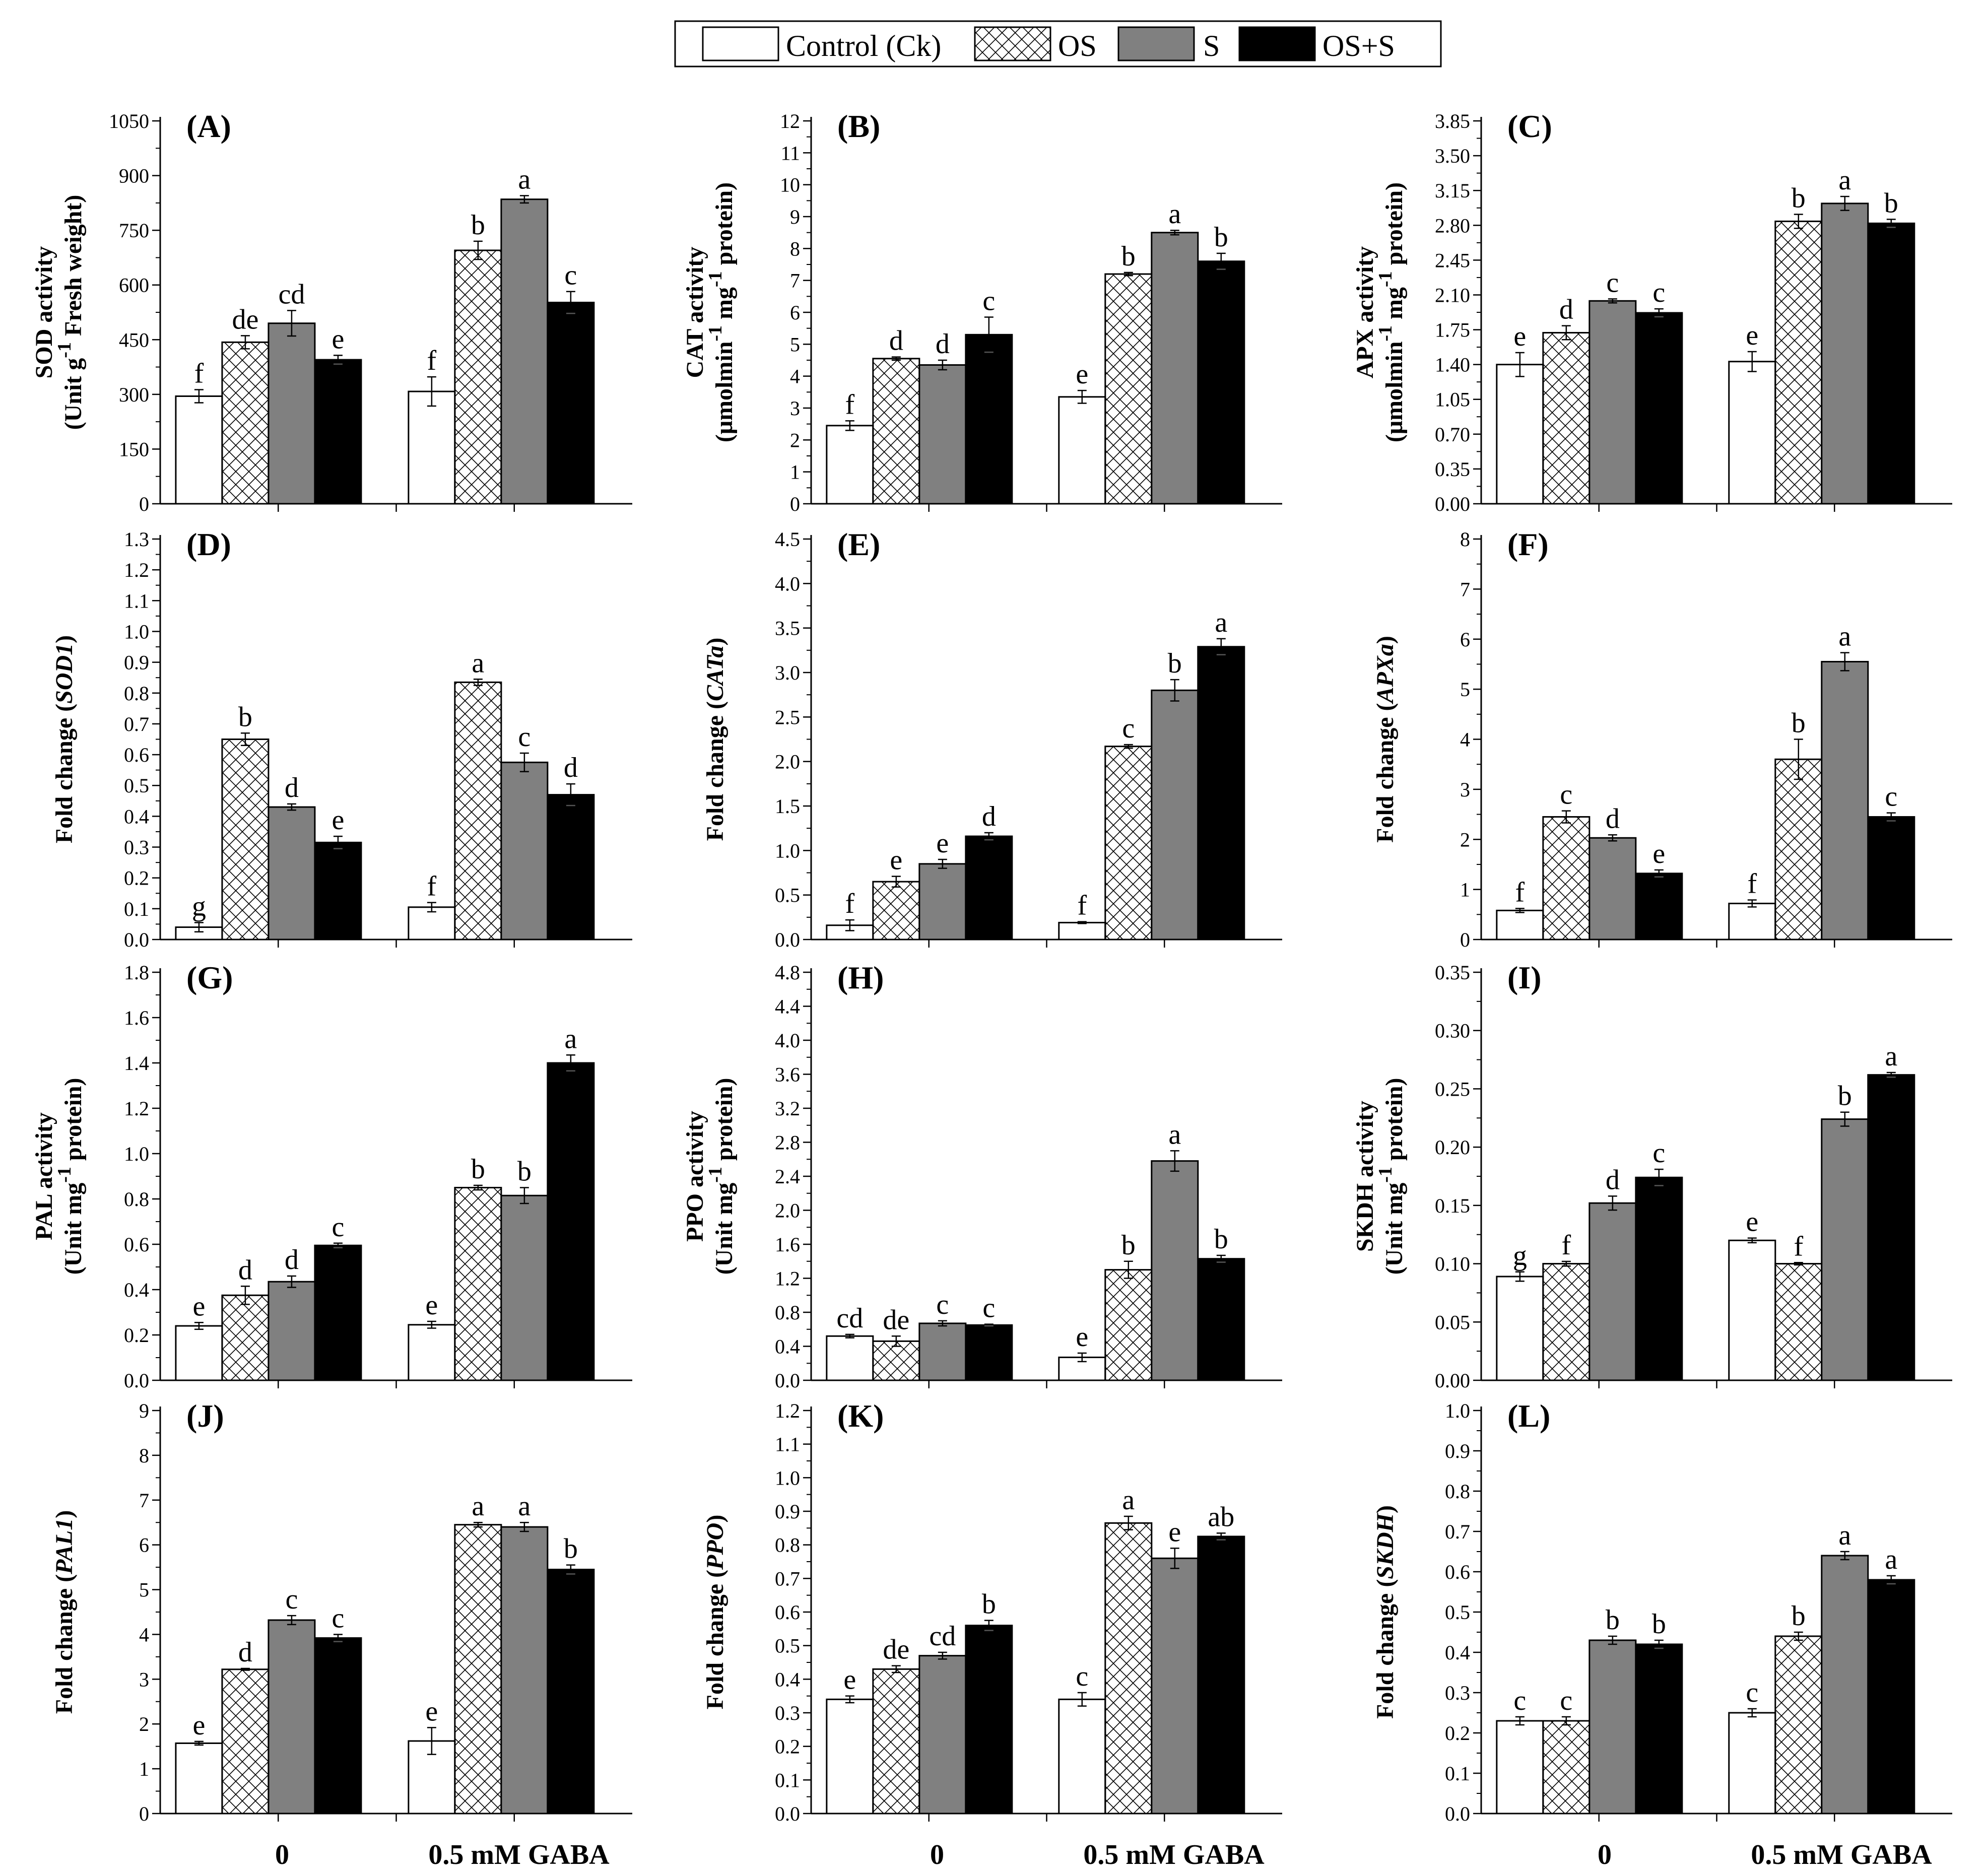 The height and width of the screenshot is (1876, 1987). What do you see at coordinates (519, 1855) in the screenshot?
I see `group-label-gaba-col1: 0.5 mM GABA` at bounding box center [519, 1855].